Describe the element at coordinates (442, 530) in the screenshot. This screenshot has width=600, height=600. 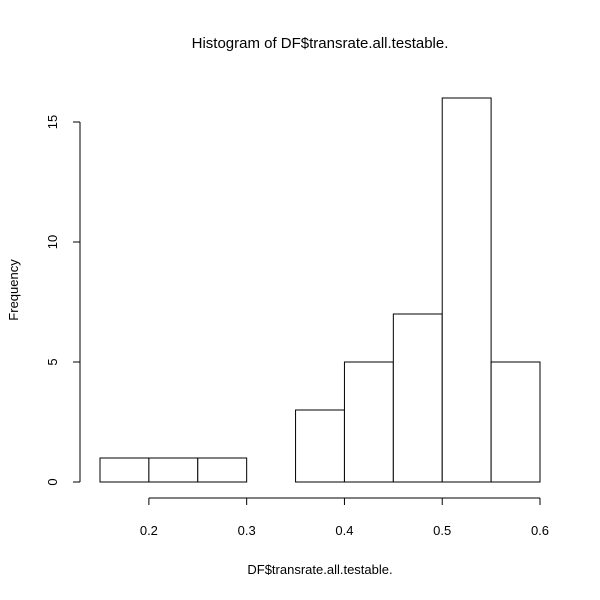
I see `x-tick-label: 0.5` at that location.